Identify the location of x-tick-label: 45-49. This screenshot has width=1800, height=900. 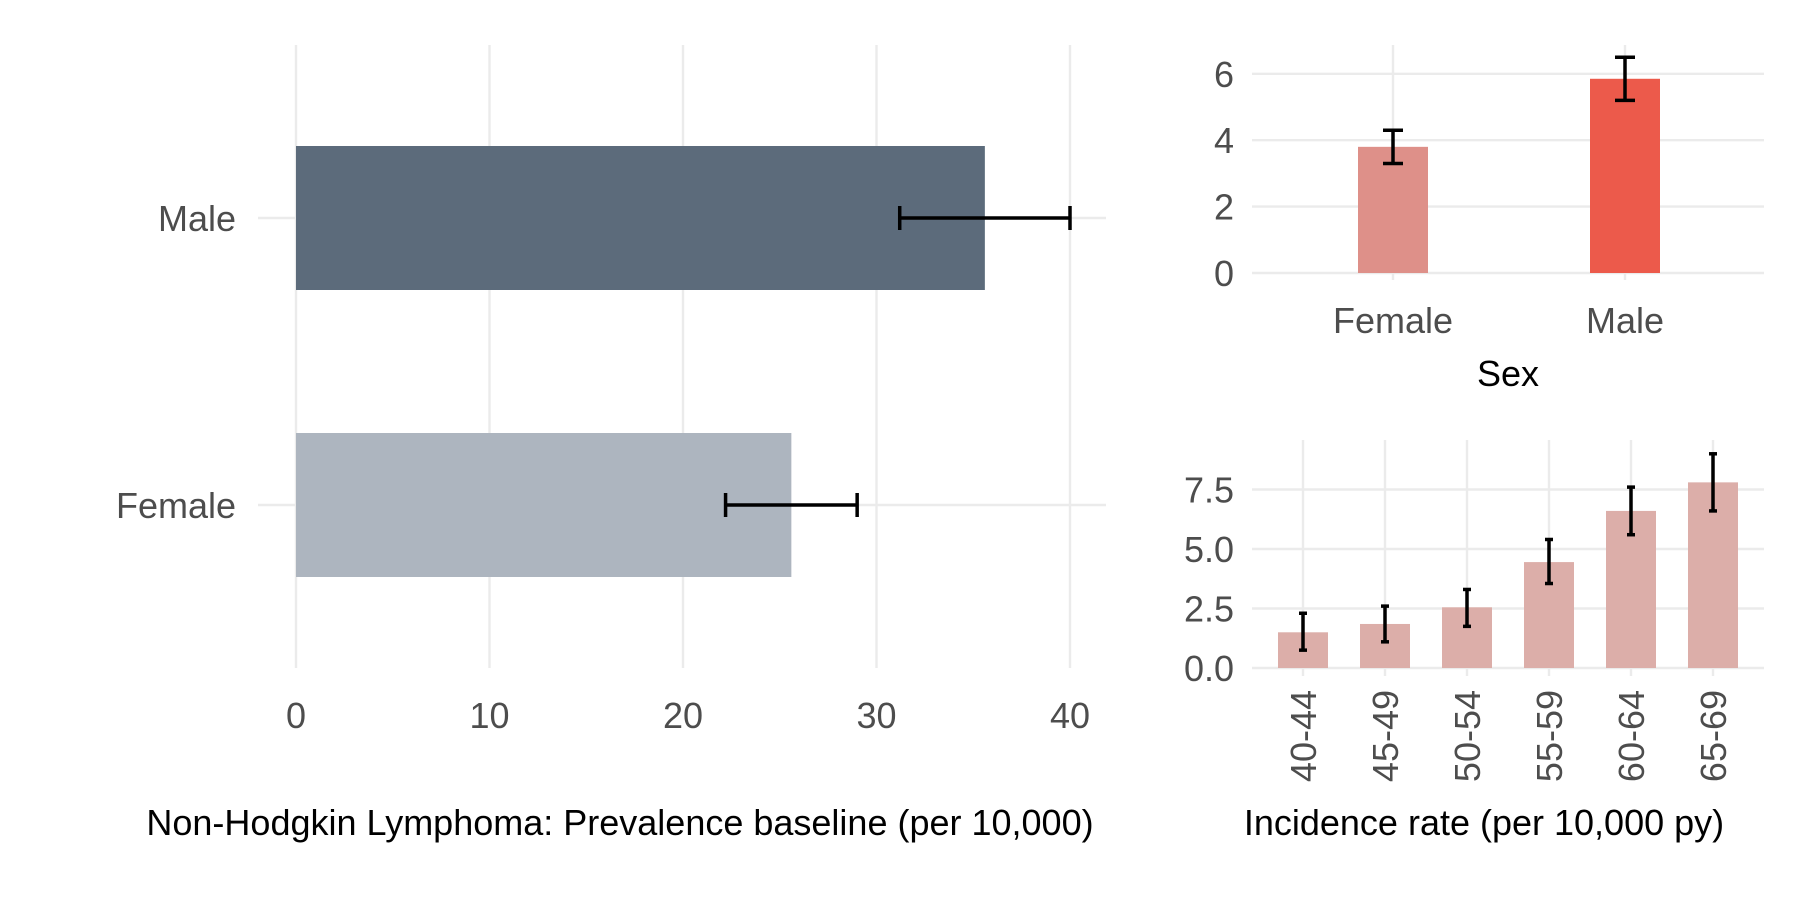
(1385, 736).